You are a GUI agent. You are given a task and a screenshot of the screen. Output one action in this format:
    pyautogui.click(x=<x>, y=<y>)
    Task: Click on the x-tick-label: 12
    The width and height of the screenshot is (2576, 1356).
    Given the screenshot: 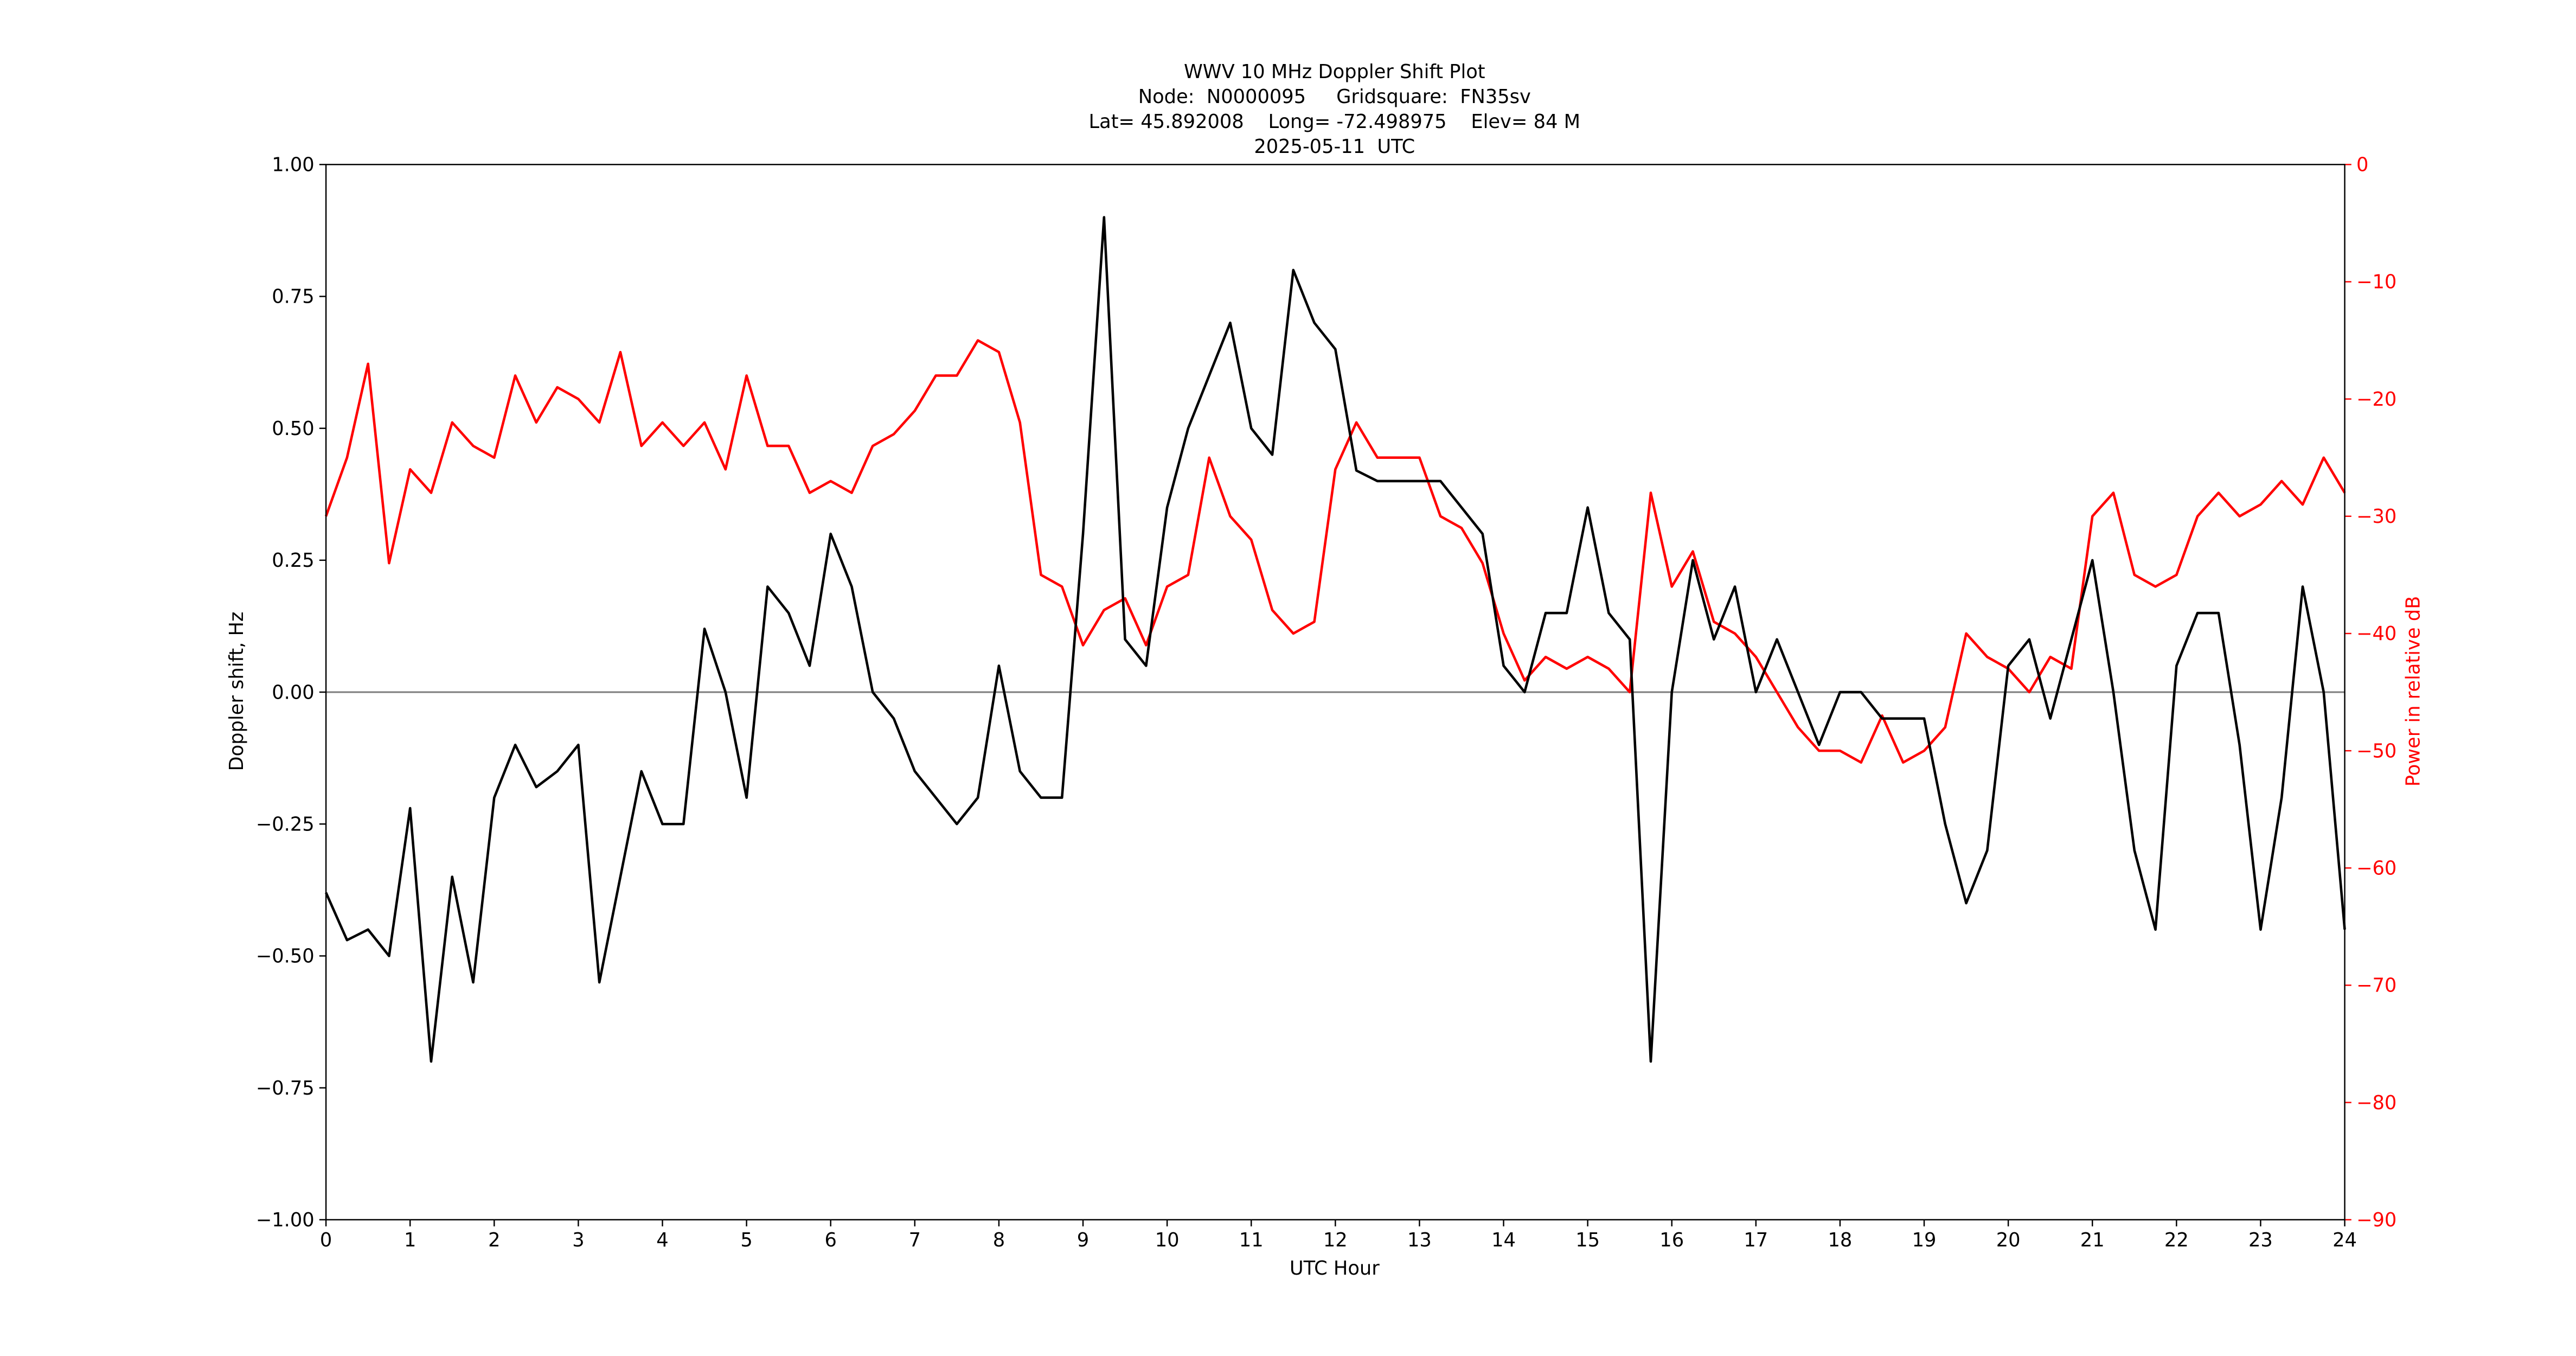 What is the action you would take?
    pyautogui.click(x=1336, y=1240)
    